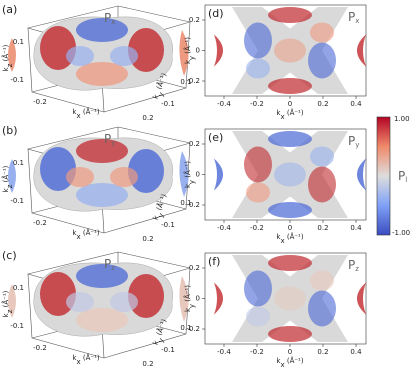 This screenshot has height=373, width=416. I want to click on colorbar, so click(383, 176).